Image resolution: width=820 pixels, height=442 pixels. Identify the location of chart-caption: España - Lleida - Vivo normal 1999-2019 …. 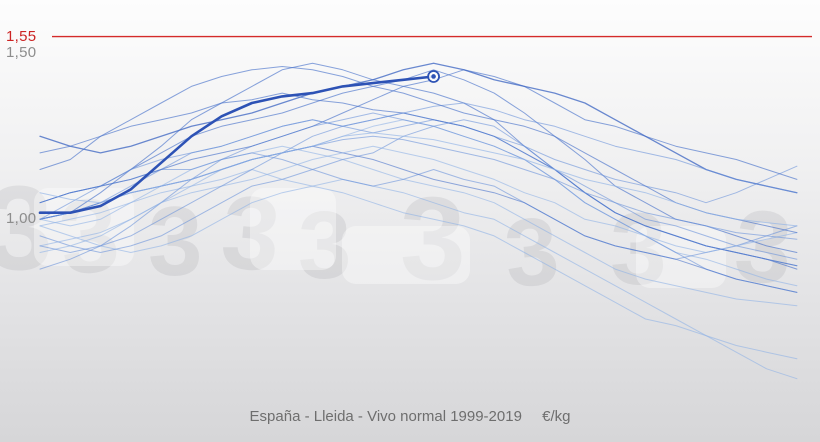
(410, 416).